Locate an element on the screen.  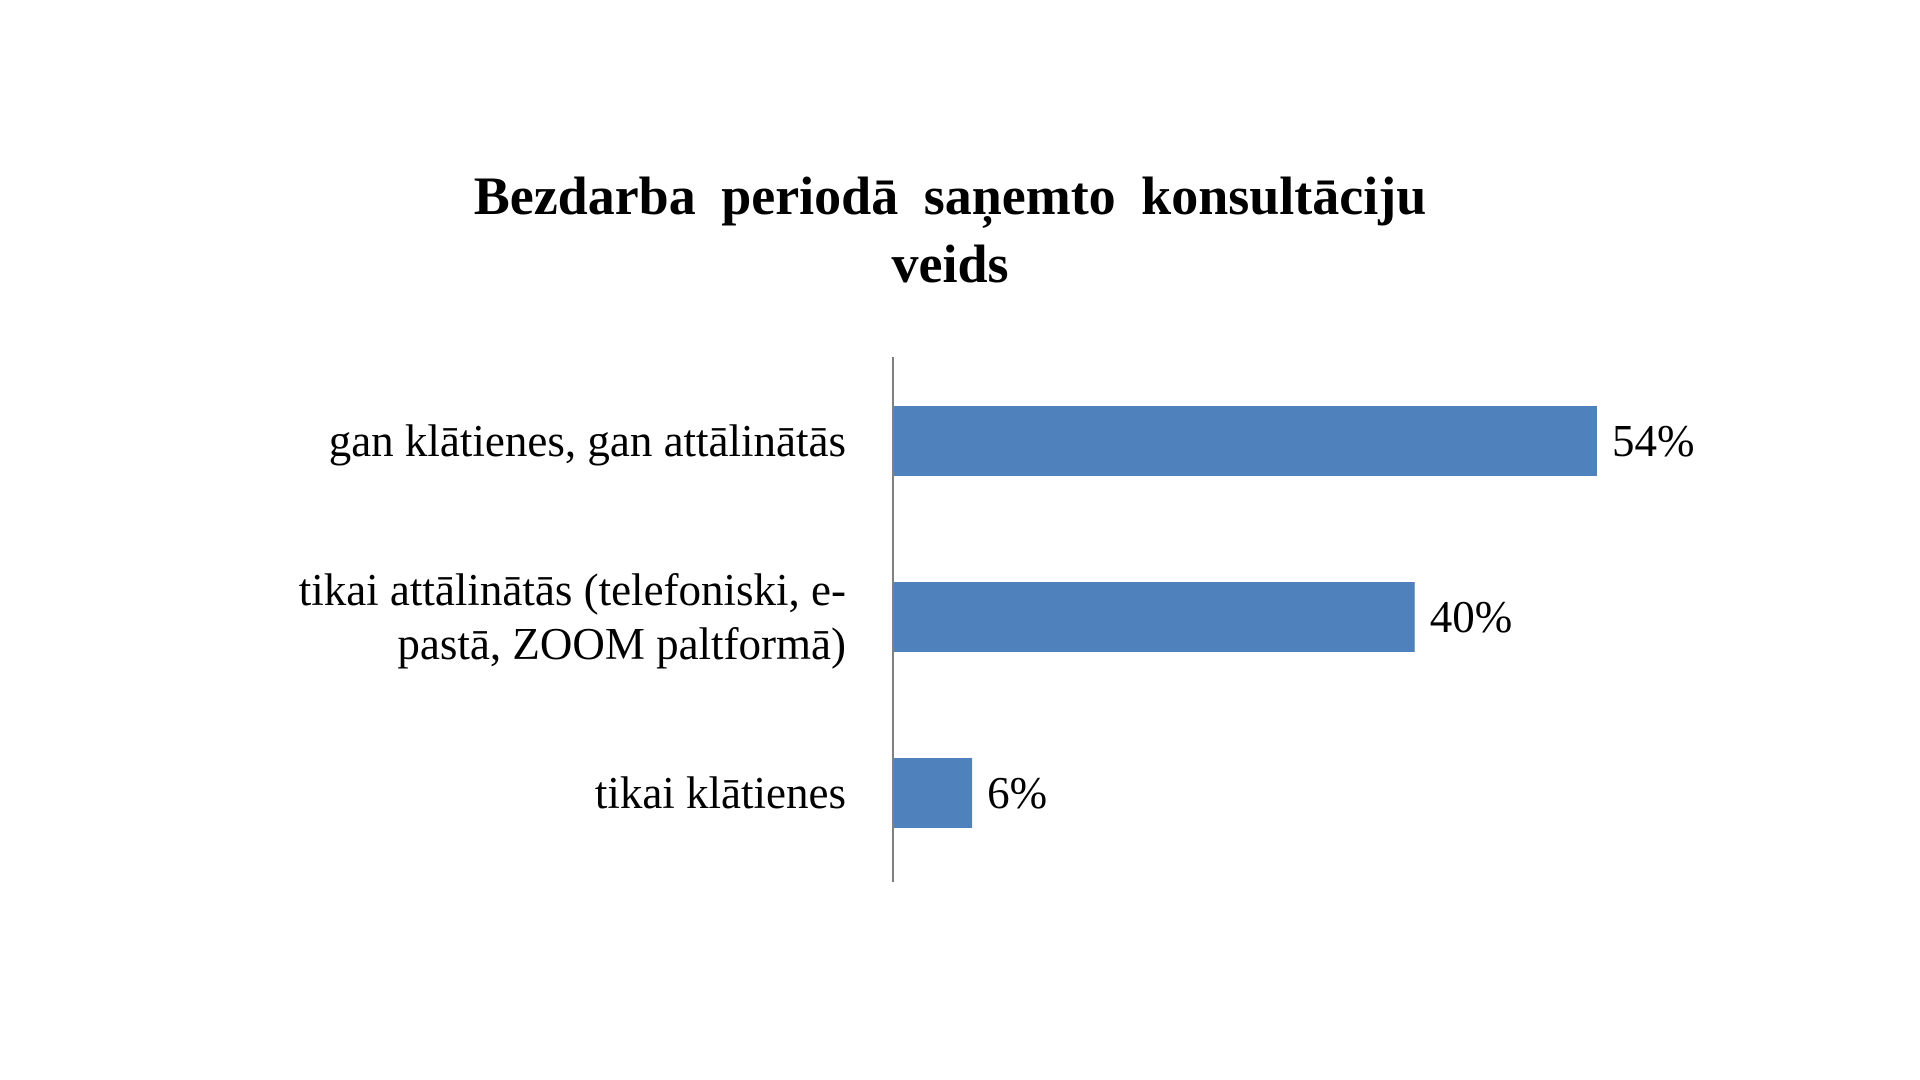
bars-group is located at coordinates (1245, 617).